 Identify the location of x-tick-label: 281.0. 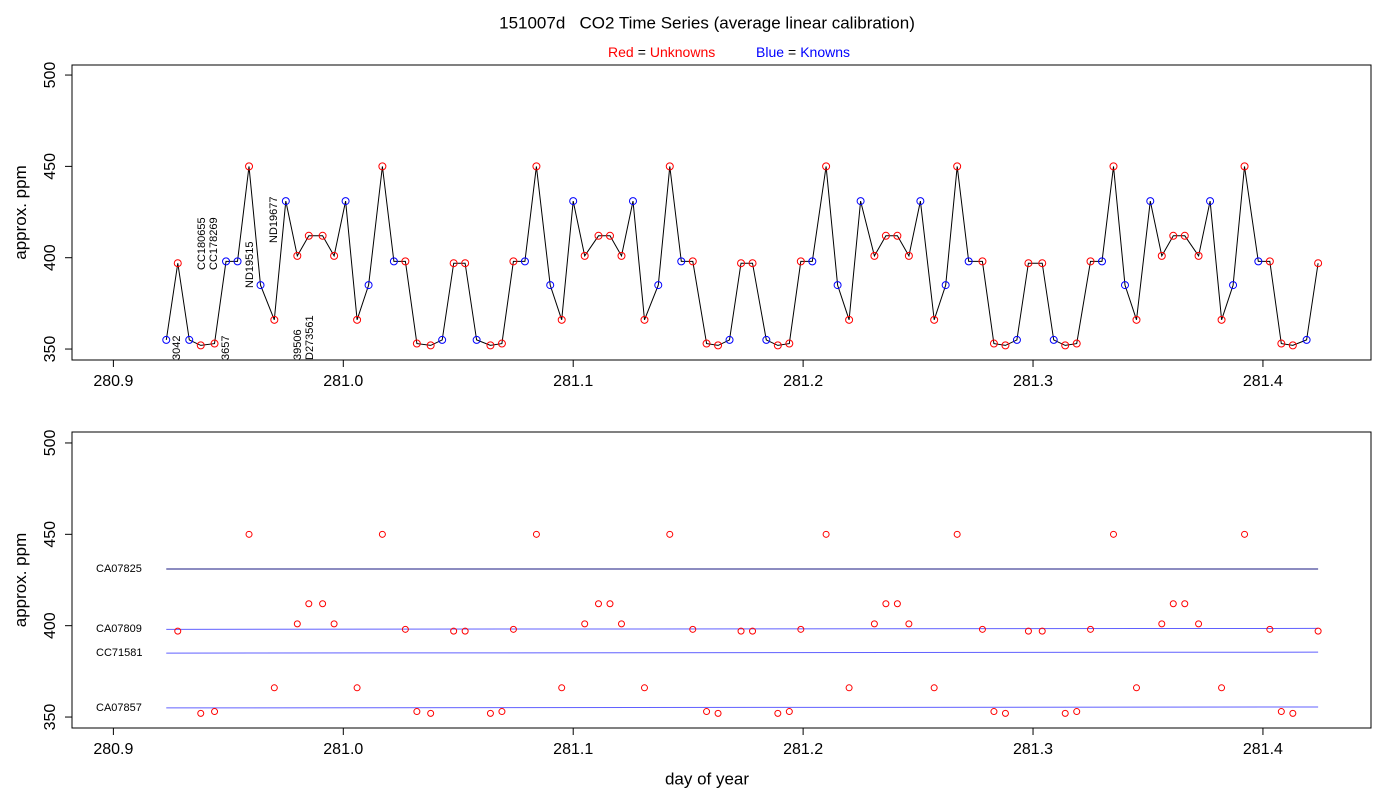
(343, 749).